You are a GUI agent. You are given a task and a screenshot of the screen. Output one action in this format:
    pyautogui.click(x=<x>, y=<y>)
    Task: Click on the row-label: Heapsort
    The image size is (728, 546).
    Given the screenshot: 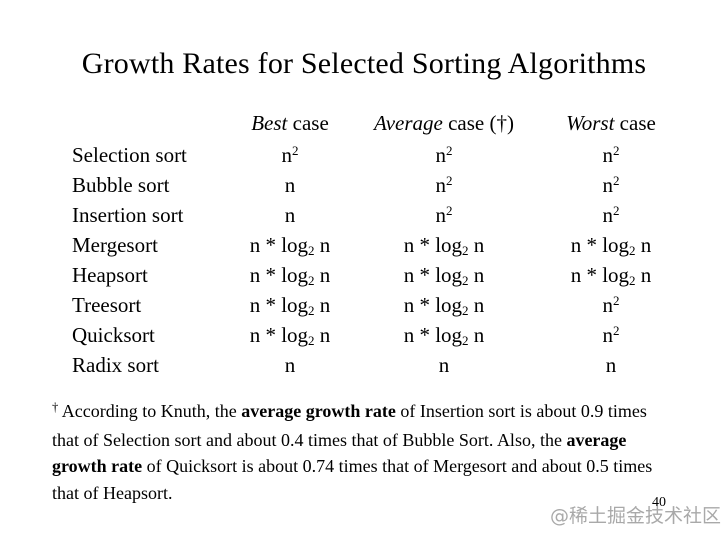 What is the action you would take?
    pyautogui.click(x=110, y=275)
    